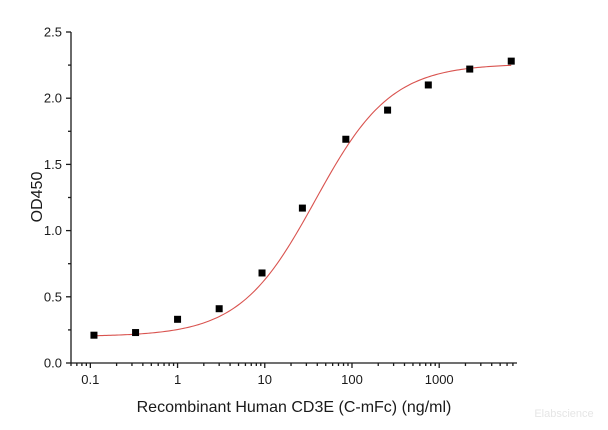 The width and height of the screenshot is (608, 430). Describe the element at coordinates (90, 379) in the screenshot. I see `x-tick-label: 0.1` at that location.